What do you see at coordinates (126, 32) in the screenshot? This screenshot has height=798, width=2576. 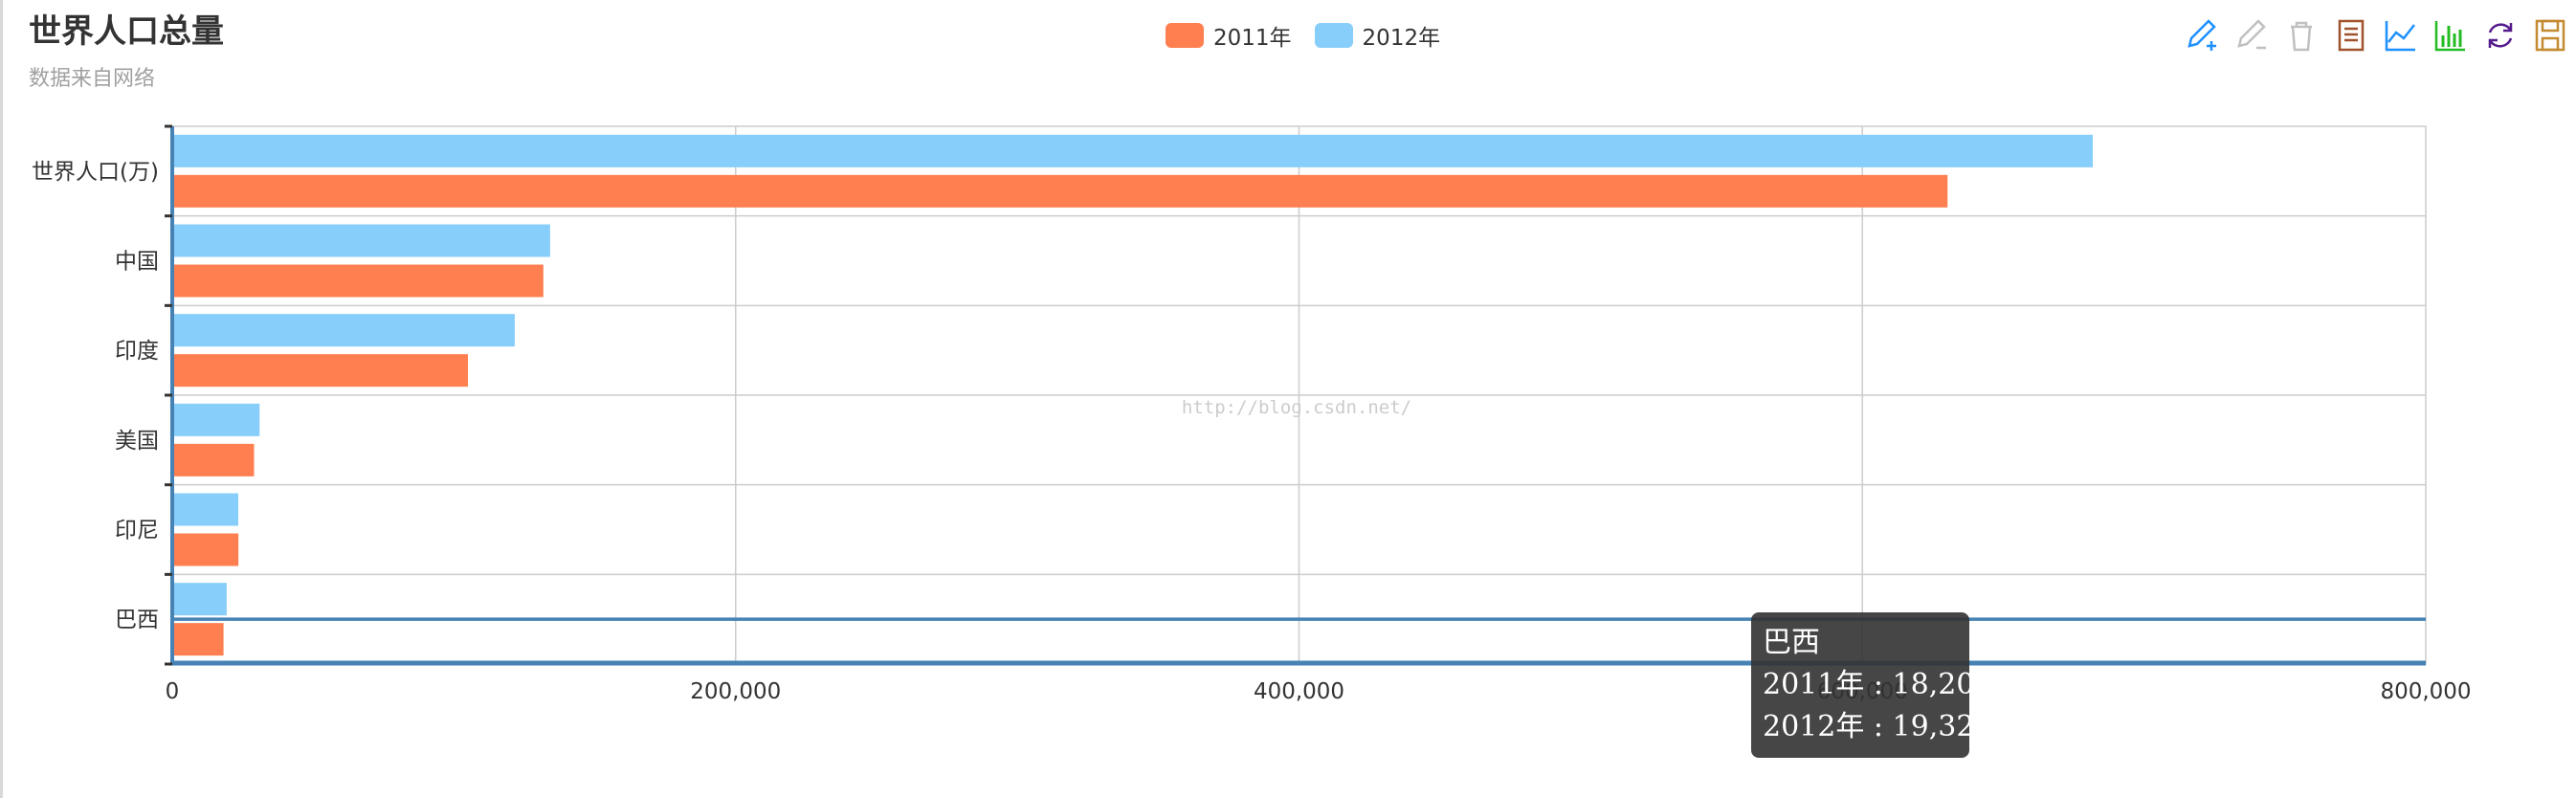 I see `chart-title: 世界人口总量` at bounding box center [126, 32].